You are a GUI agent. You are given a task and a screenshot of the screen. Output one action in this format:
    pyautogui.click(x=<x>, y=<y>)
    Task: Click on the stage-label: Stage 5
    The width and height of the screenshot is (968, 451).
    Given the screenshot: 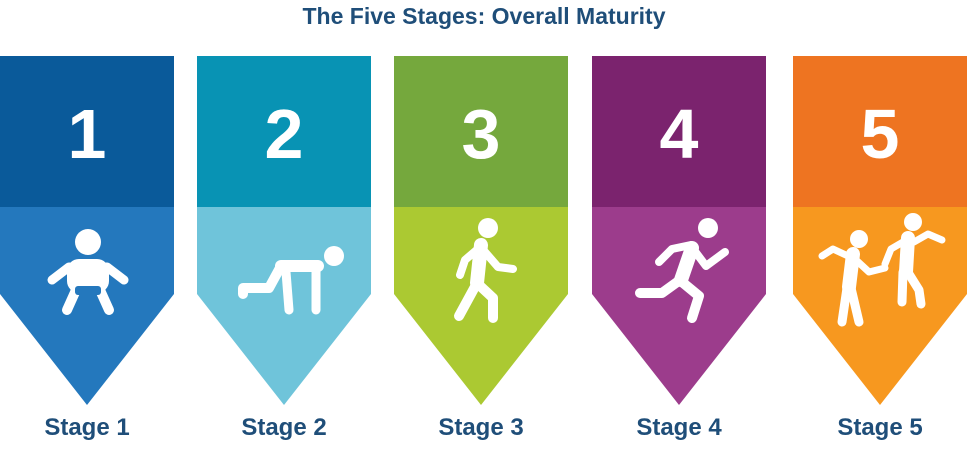 What is the action you would take?
    pyautogui.click(x=880, y=427)
    